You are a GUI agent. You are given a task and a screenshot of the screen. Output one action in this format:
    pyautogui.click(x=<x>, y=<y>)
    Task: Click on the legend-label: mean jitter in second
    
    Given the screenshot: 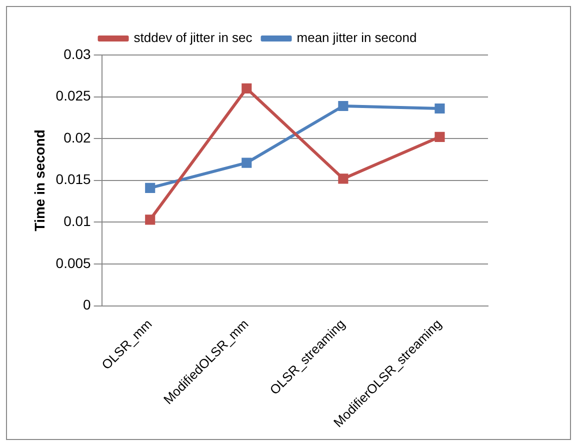 What is the action you would take?
    pyautogui.click(x=356, y=38)
    